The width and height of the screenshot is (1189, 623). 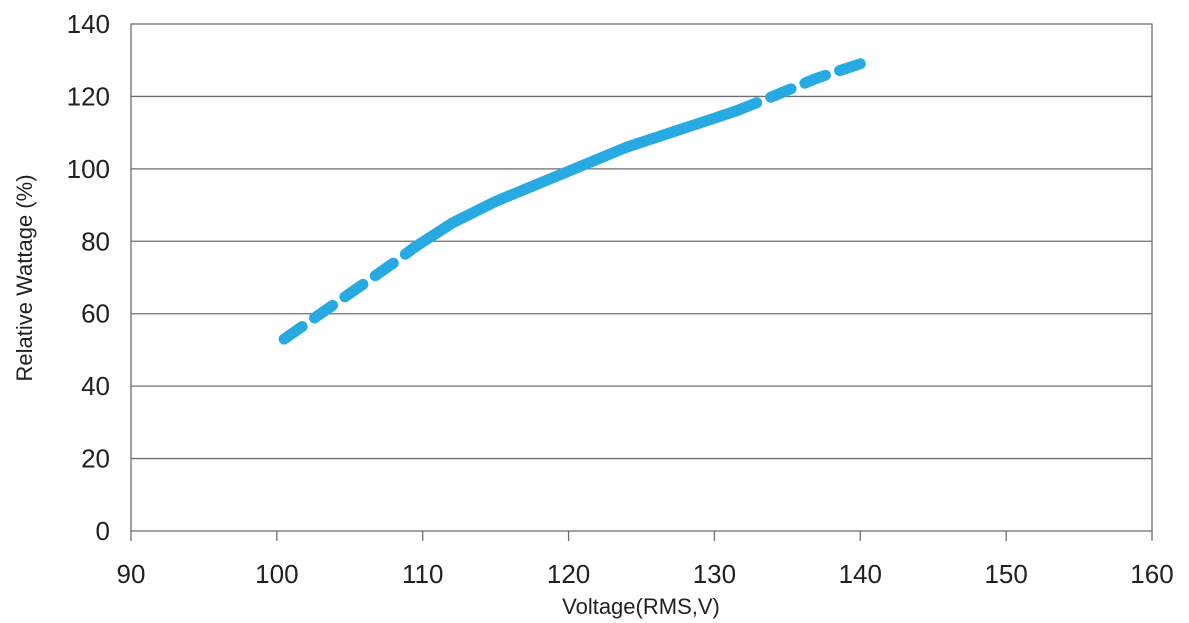 I want to click on x-tick-label-140: 140, so click(x=860, y=574).